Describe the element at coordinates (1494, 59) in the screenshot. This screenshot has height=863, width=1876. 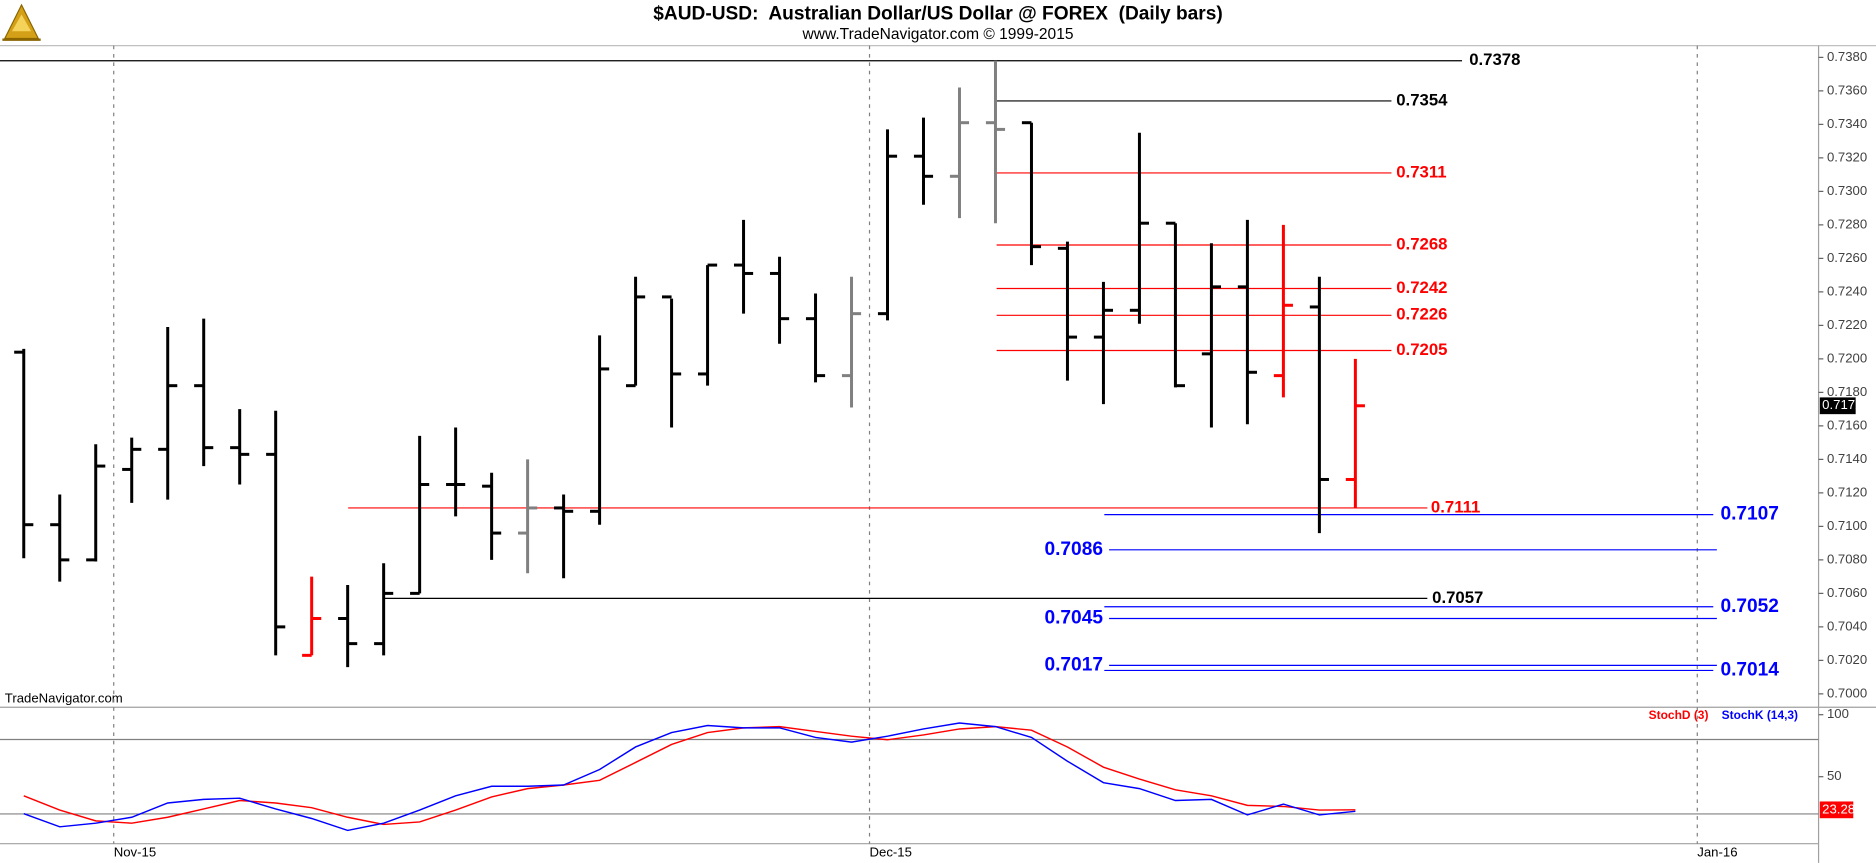
I see `level-label: 0.7378` at that location.